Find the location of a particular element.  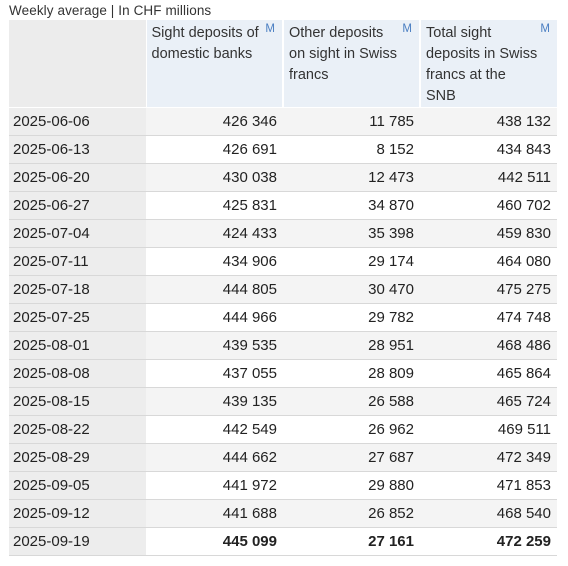

table-row: 2025-06-06 426 346 11 785 438 132 is located at coordinates (283, 121).